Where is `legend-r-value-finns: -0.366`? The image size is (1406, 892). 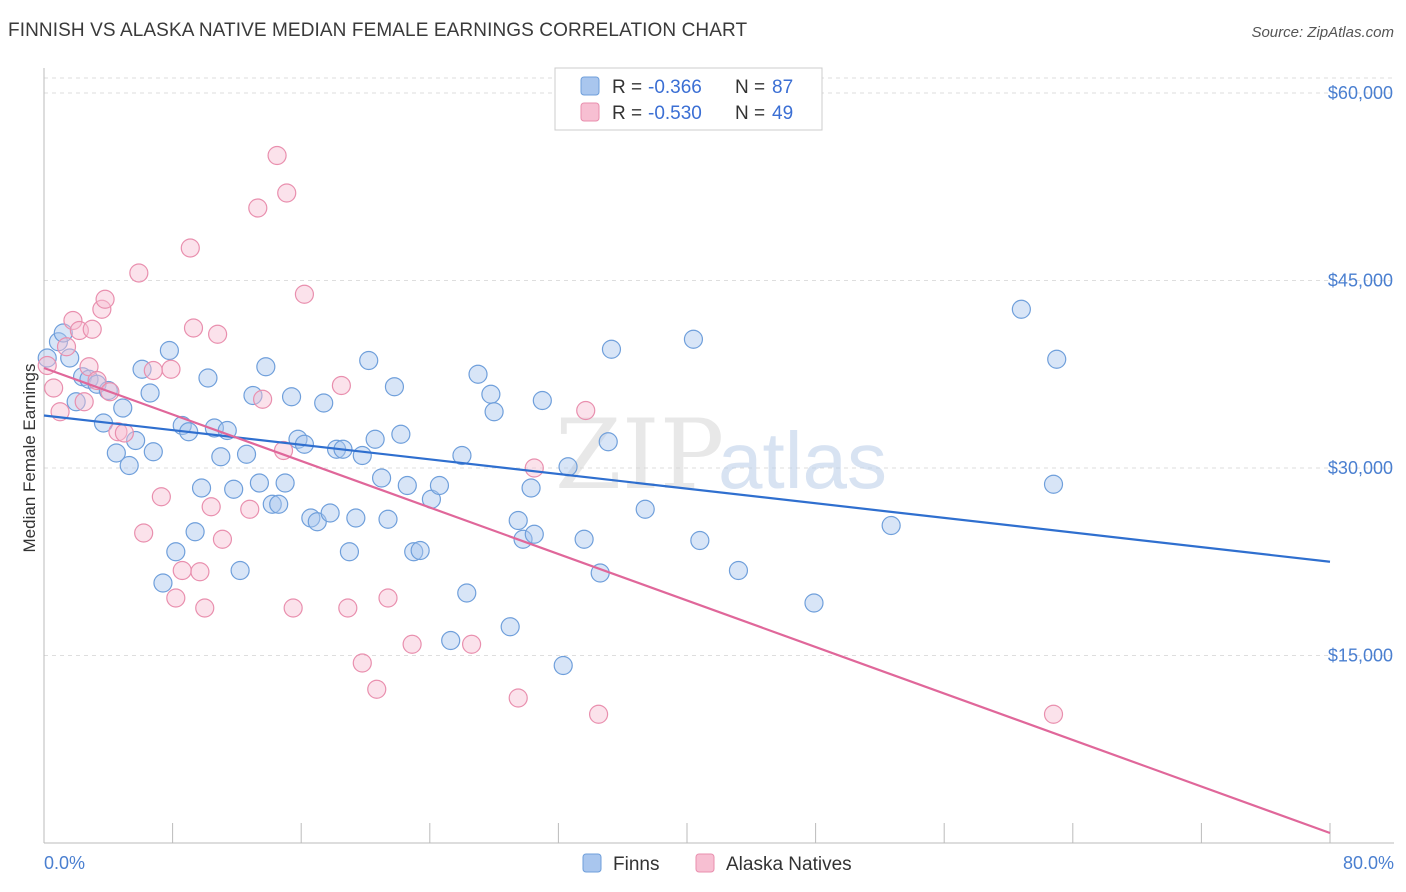 legend-r-value-finns: -0.366 is located at coordinates (675, 87).